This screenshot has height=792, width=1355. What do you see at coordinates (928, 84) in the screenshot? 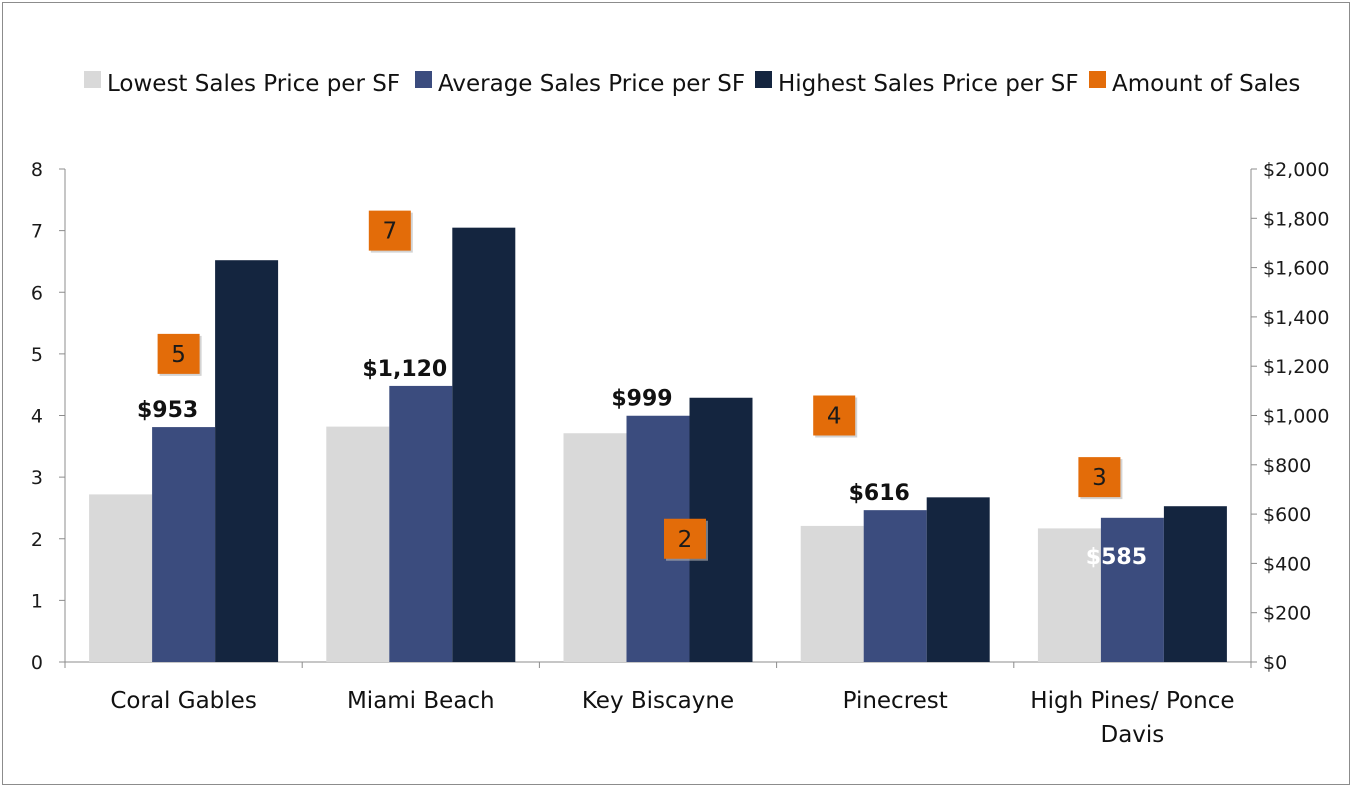
I see `legend-label: Highest Sales Price per SF` at bounding box center [928, 84].